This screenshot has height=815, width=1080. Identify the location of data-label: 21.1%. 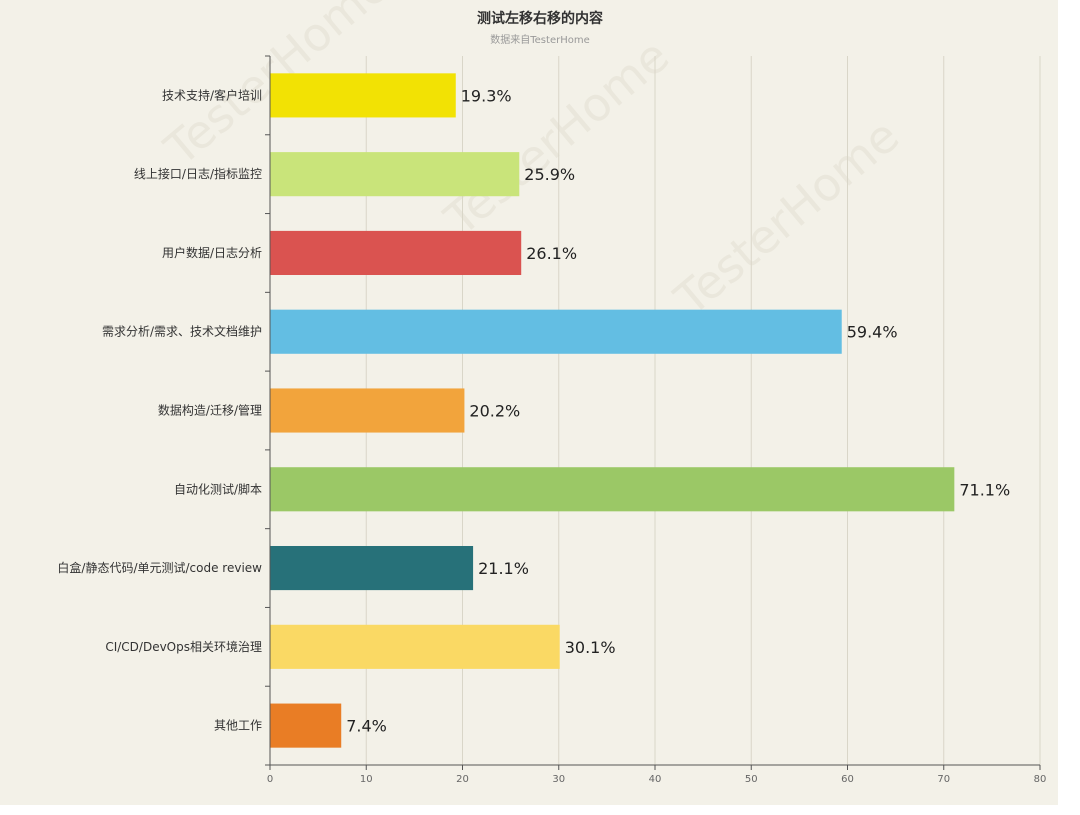
(503, 568).